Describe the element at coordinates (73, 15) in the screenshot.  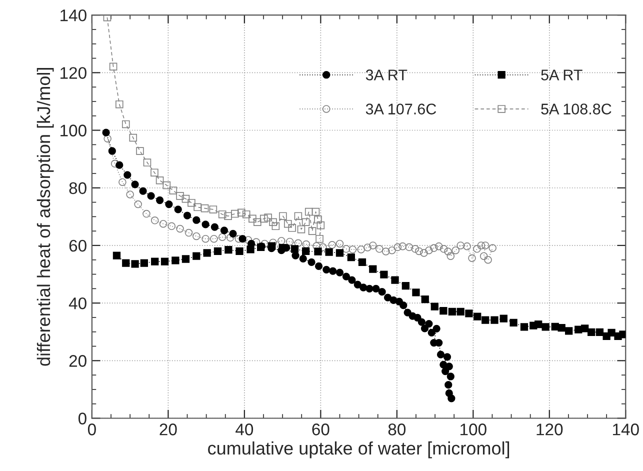
I see `y-tick-label: 140` at that location.